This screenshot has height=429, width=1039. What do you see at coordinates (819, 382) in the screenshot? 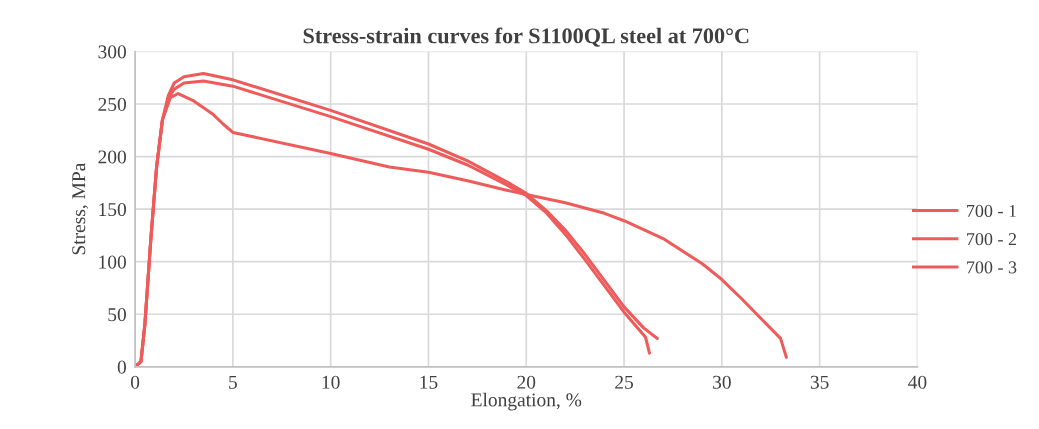
I see `x-tick-label: 35` at bounding box center [819, 382].